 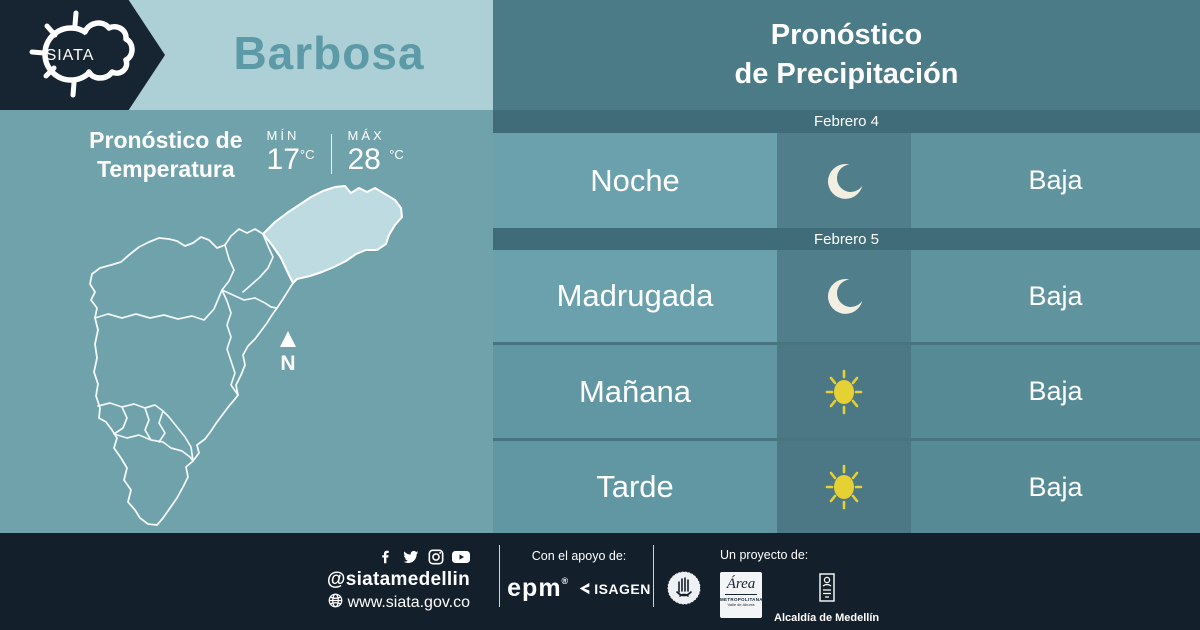 What do you see at coordinates (614, 589) in the screenshot?
I see `isagen-logo: ISAGEN` at bounding box center [614, 589].